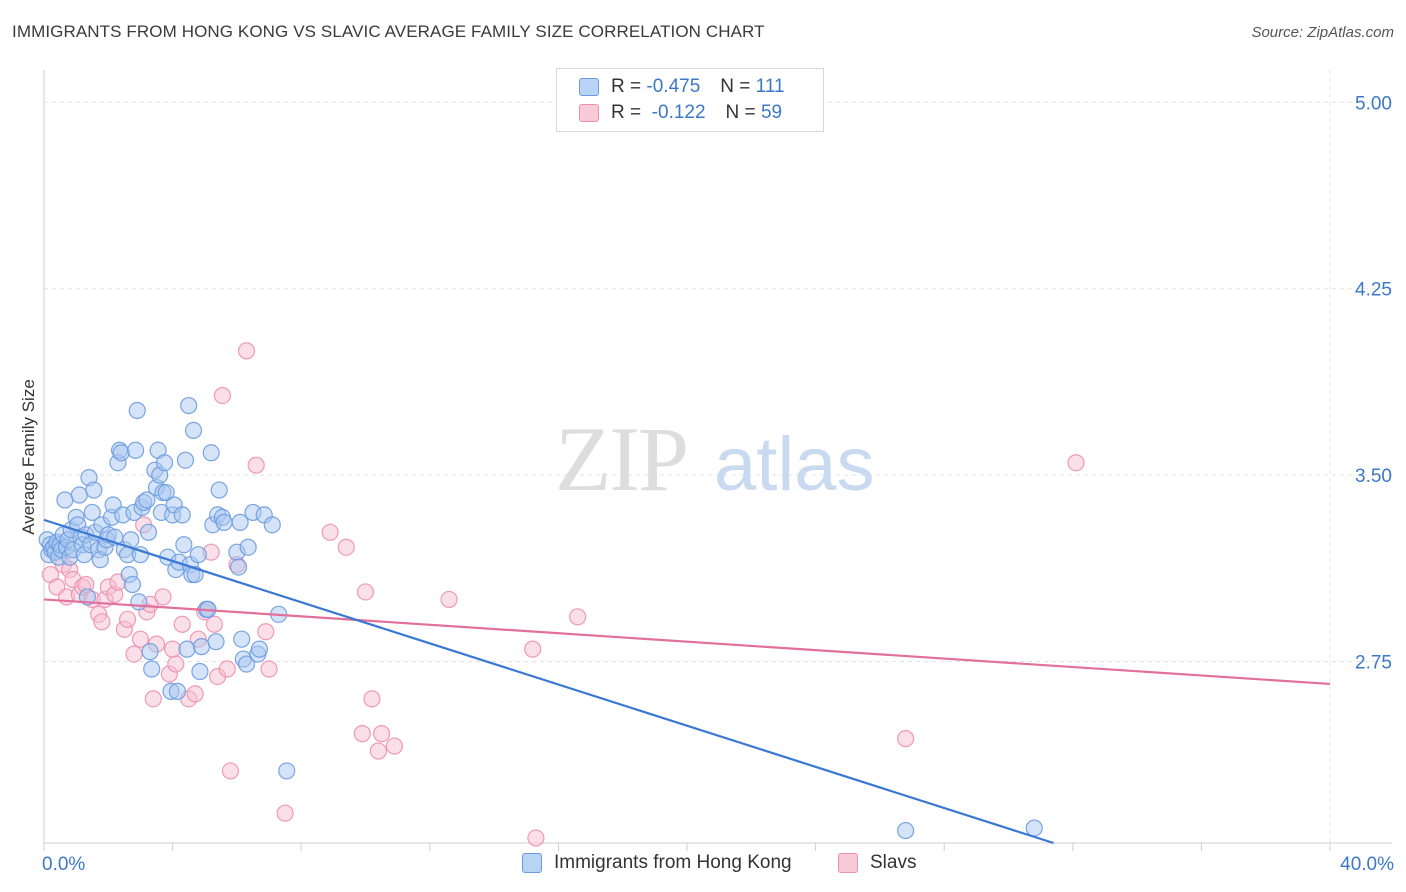 This screenshot has width=1406, height=892. I want to click on watermark: ZIP atlas, so click(715, 459).